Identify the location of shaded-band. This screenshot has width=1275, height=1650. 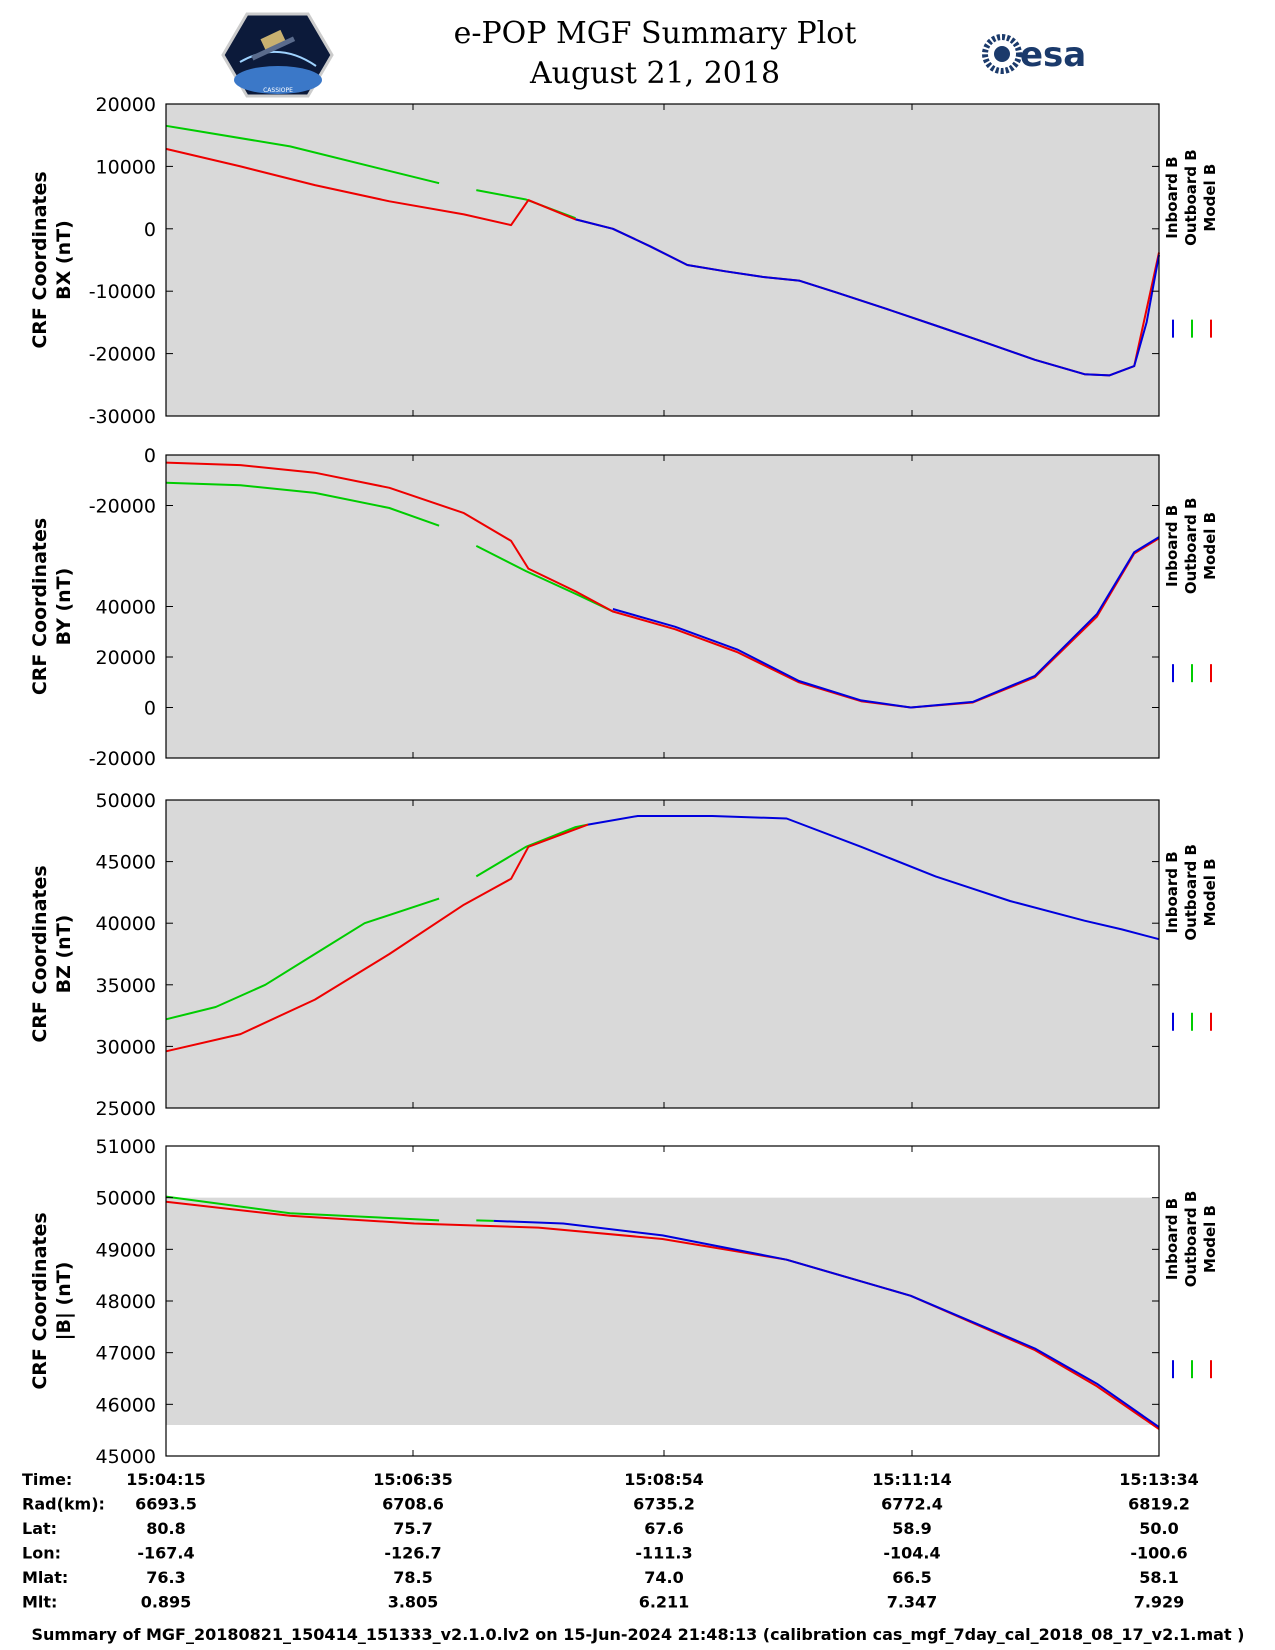
(662, 1311).